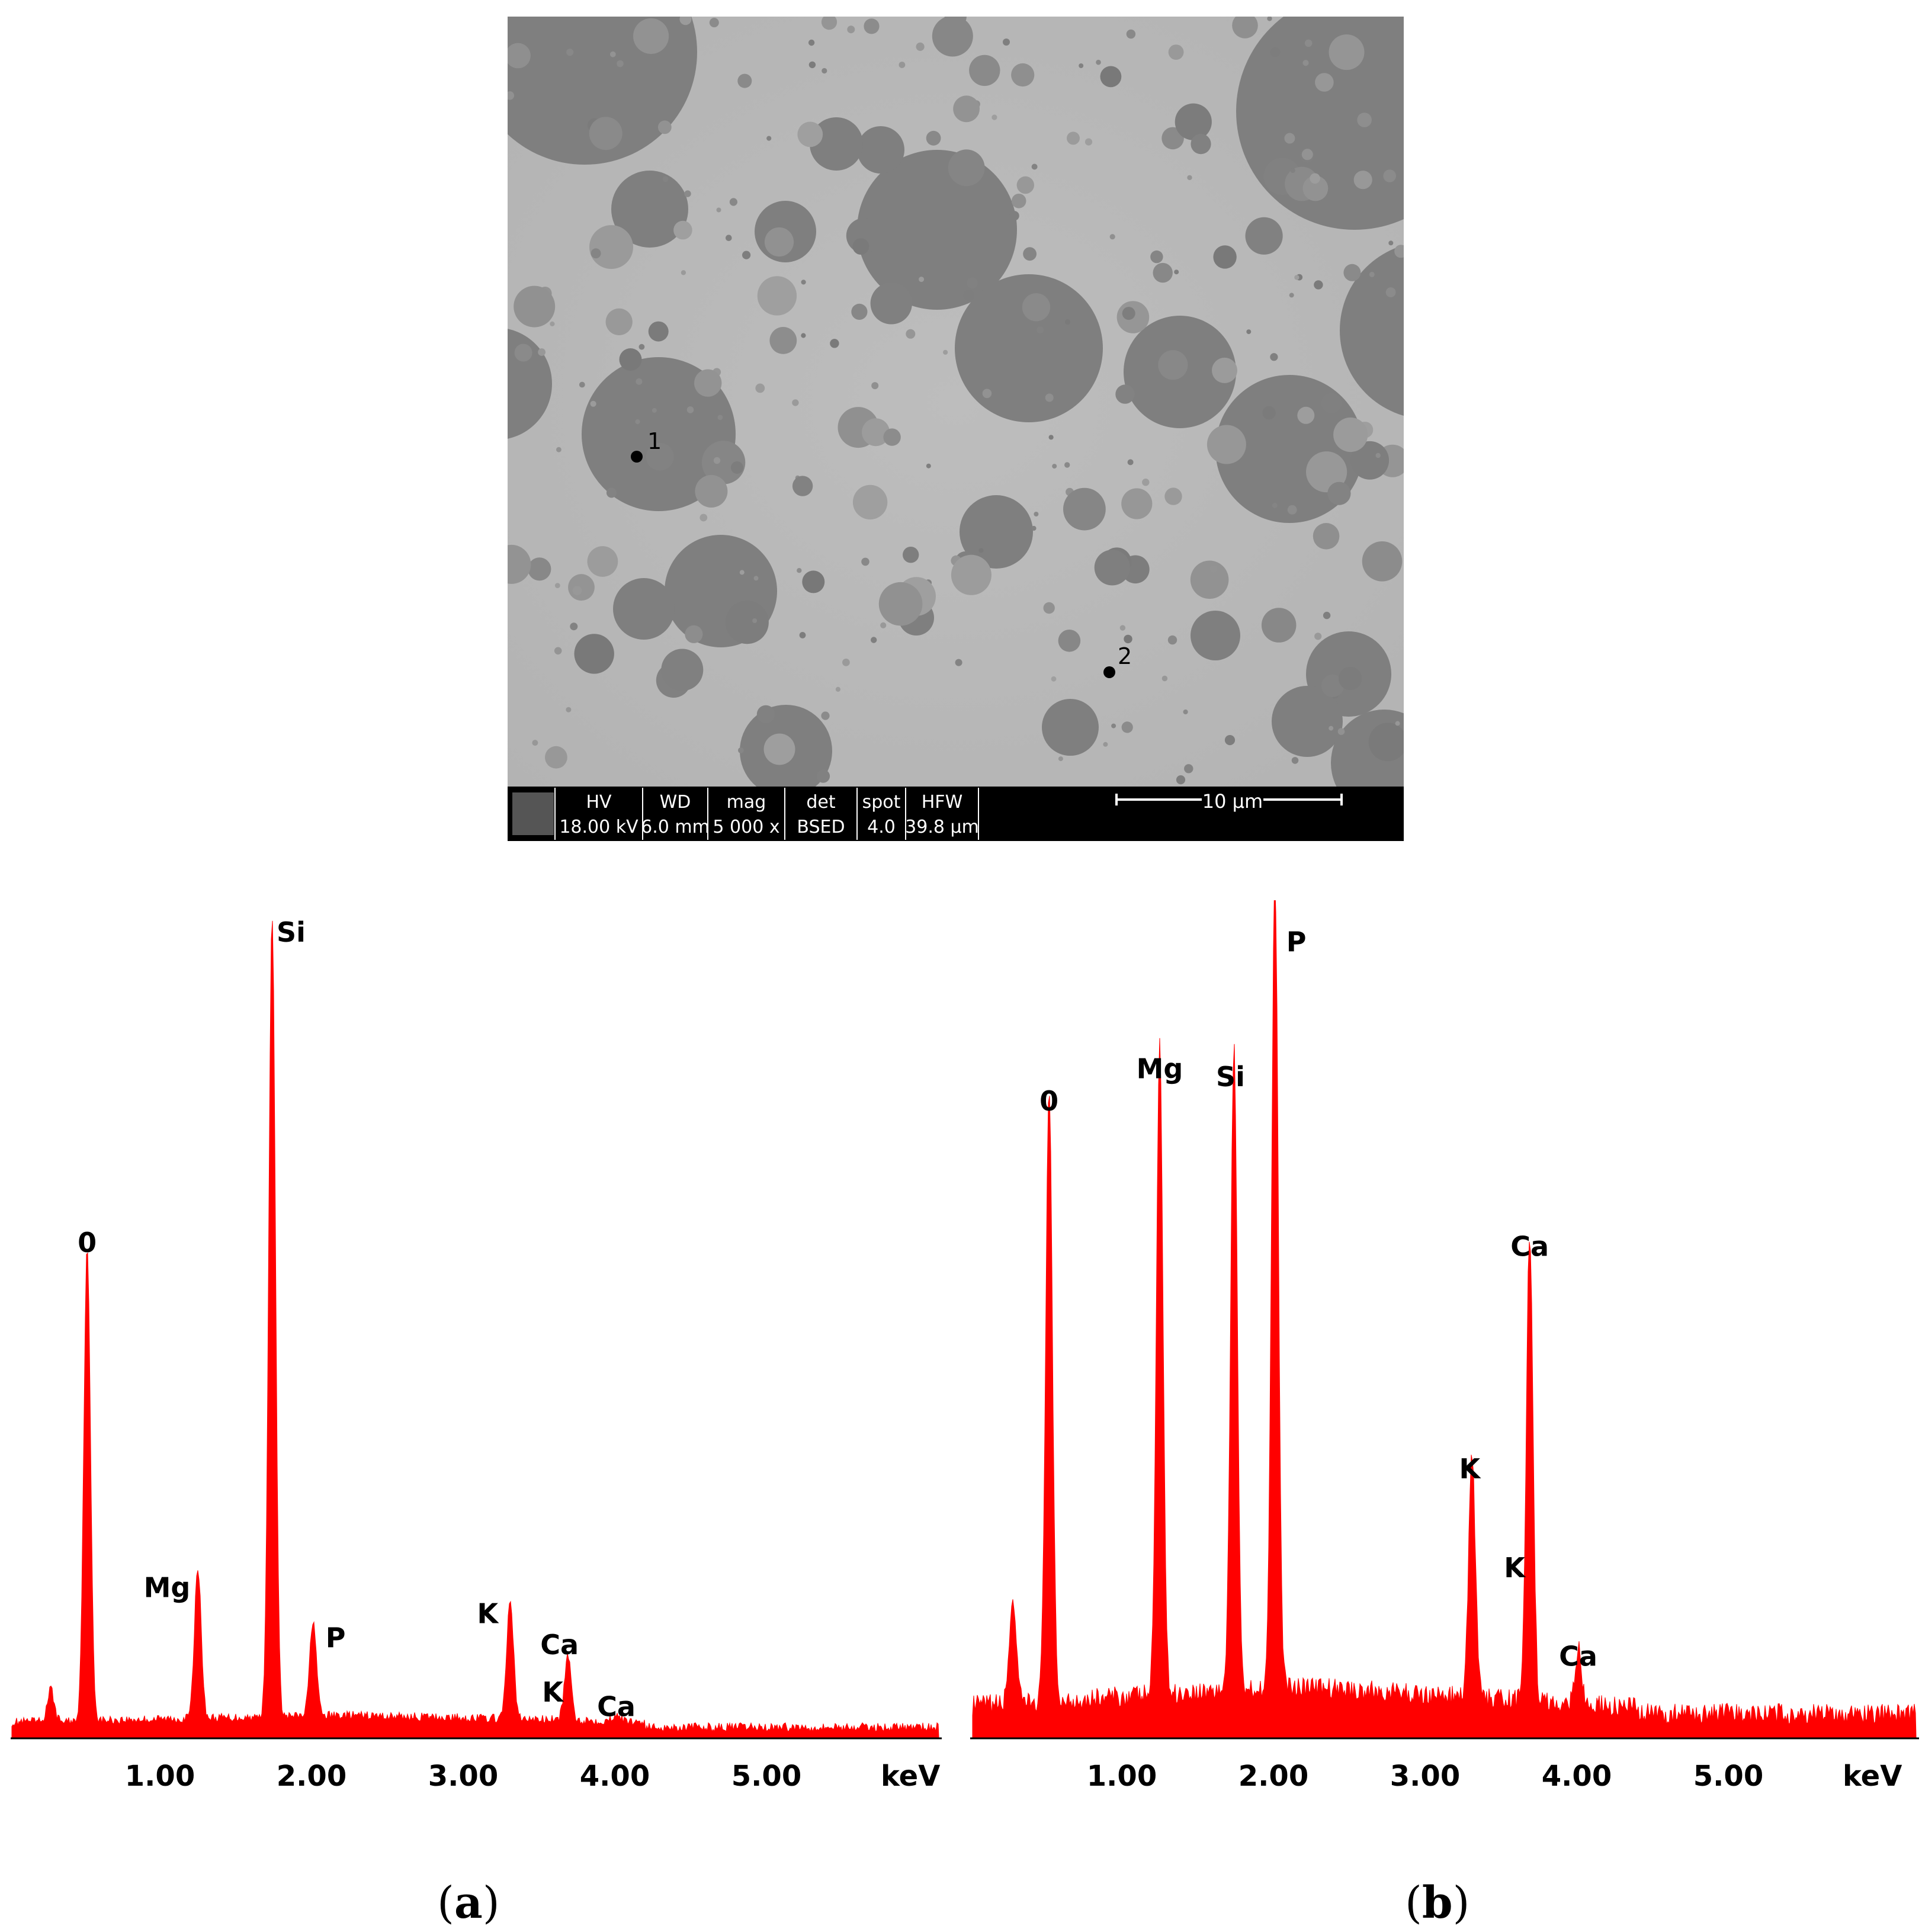  I want to click on databar-header: det, so click(821, 802).